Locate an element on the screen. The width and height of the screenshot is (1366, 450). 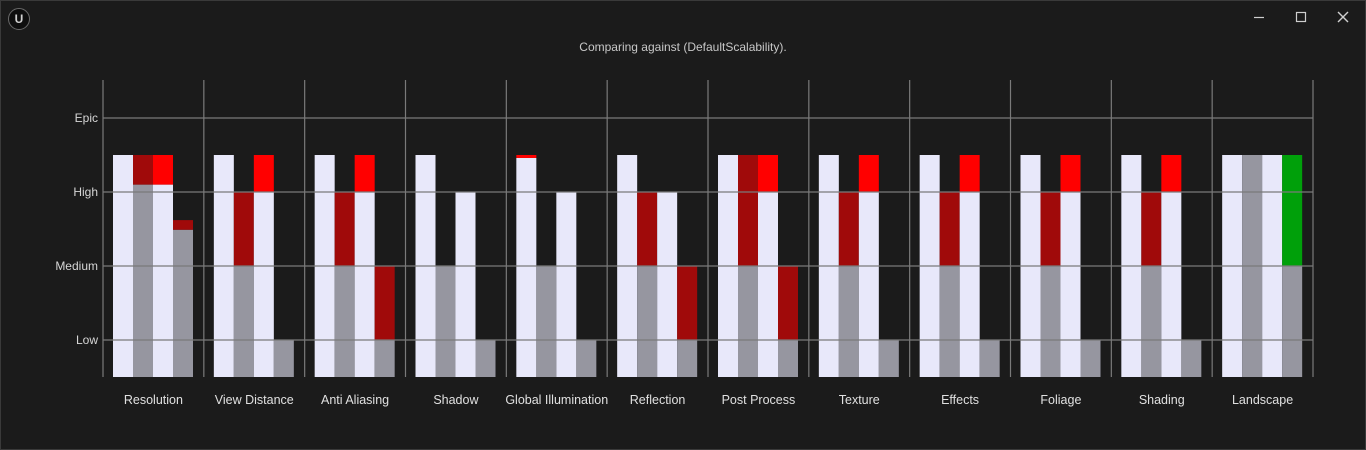
close-button is located at coordinates (1343, 17).